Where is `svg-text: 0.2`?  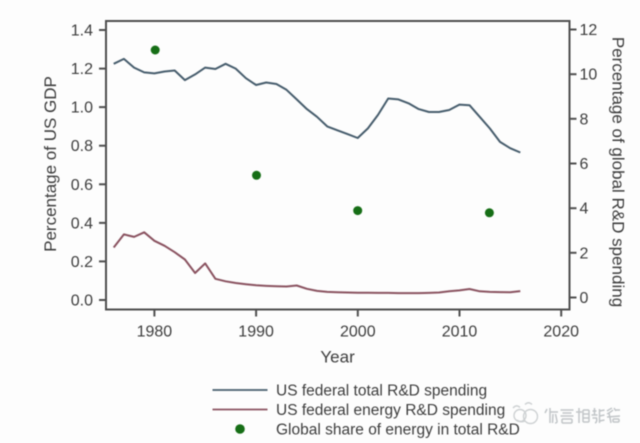
svg-text: 0.2 is located at coordinates (82, 262).